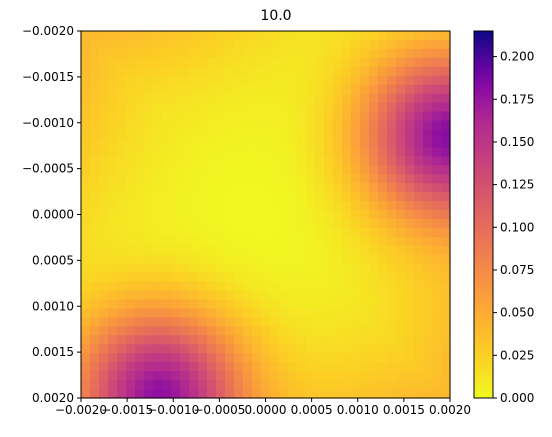 This screenshot has height=437, width=552. I want to click on x-tick-label: 0.0020, so click(450, 410).